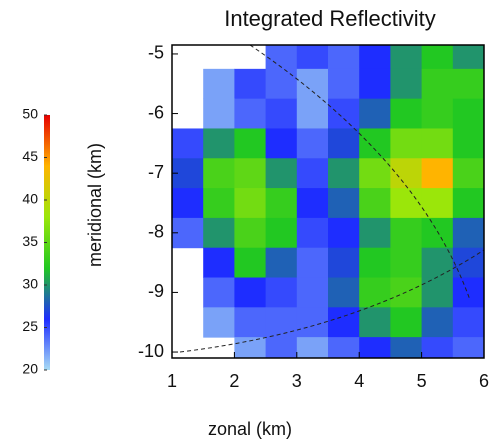  What do you see at coordinates (156, 112) in the screenshot?
I see `y-tick-label: -6` at bounding box center [156, 112].